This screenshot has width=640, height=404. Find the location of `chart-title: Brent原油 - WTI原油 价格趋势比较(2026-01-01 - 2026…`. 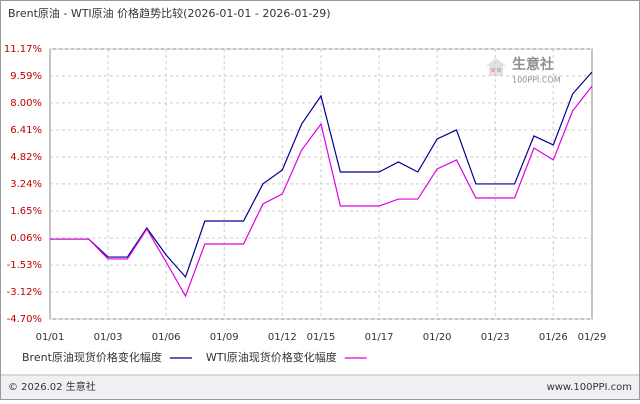

chart-title: Brent原油 - WTI原油 价格趋势比较(2026-01-01 - 2026… is located at coordinates (169, 13).